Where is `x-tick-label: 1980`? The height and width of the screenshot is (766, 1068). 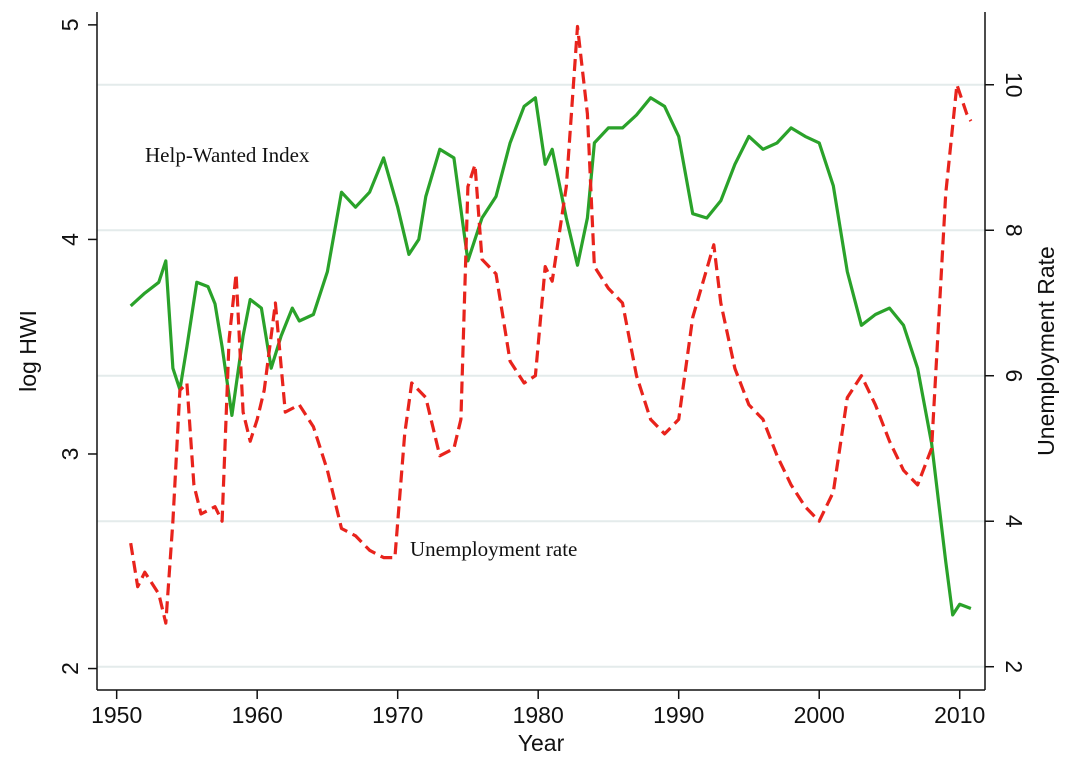 x-tick-label: 1980 is located at coordinates (538, 715).